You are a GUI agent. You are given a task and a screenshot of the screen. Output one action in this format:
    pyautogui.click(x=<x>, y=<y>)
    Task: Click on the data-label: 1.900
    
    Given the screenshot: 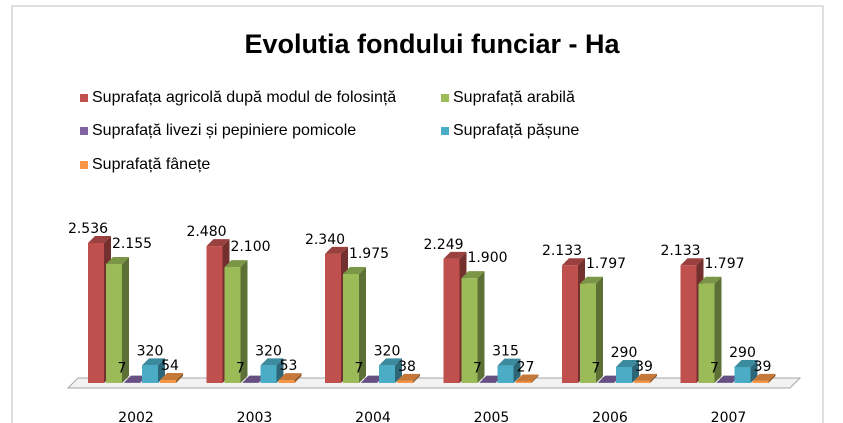 What is the action you would take?
    pyautogui.click(x=487, y=258)
    